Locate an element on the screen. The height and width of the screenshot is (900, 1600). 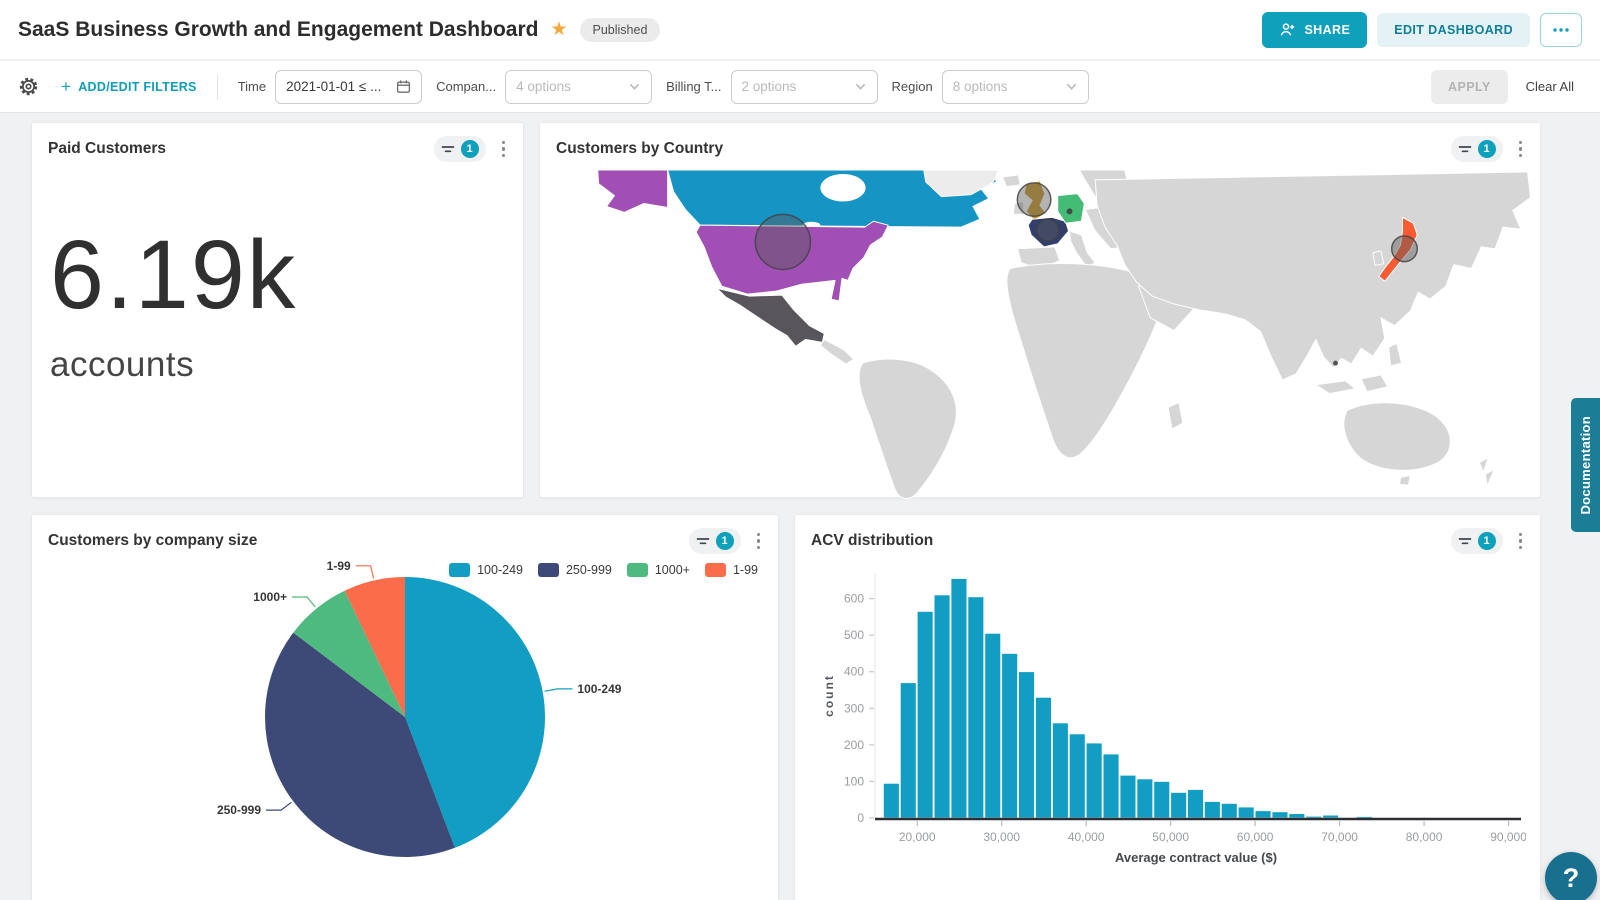
legend-label: 1-99 is located at coordinates (745, 570).